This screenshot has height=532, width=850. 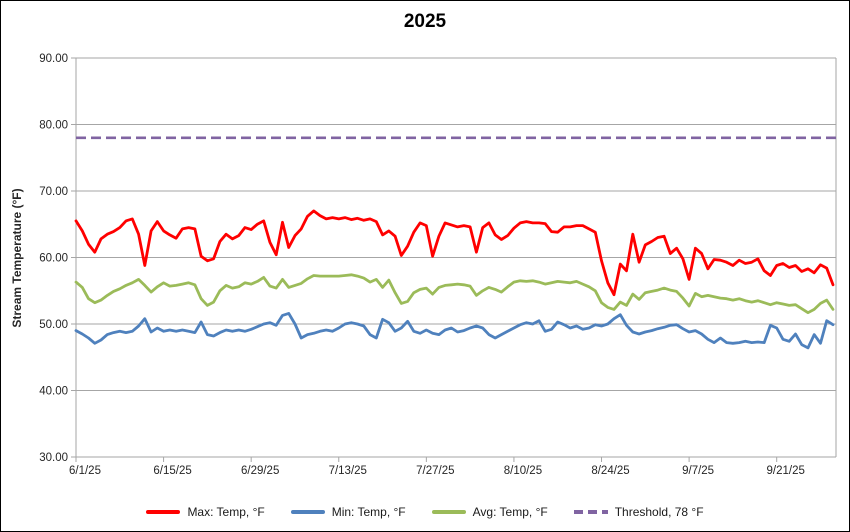 What do you see at coordinates (786, 471) in the screenshot?
I see `x-tick-label: 9/21/25` at bounding box center [786, 471].